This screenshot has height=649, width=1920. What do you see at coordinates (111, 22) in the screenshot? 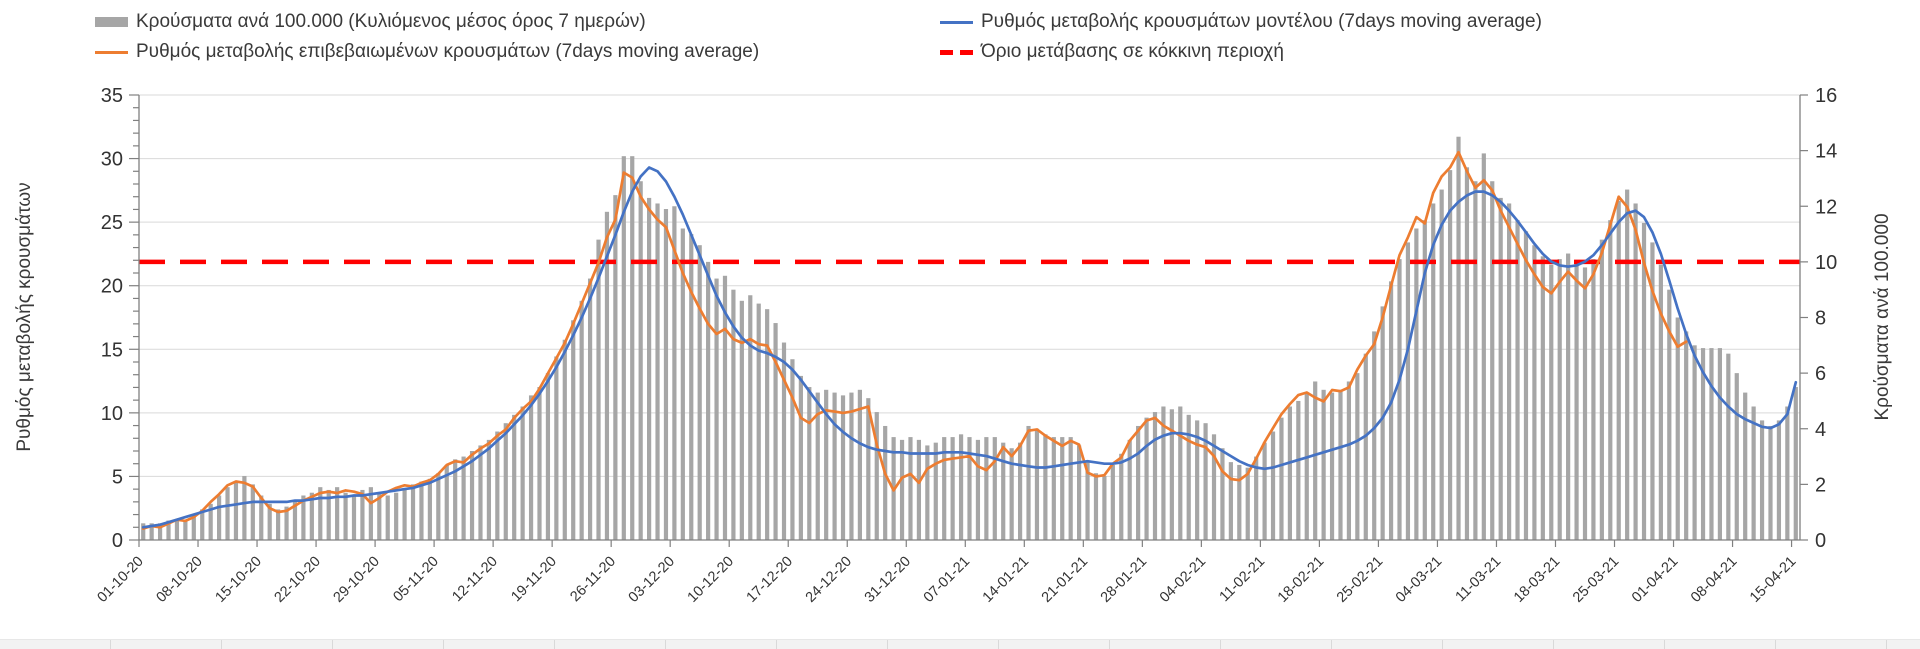
I see `bar-swatch-icon` at bounding box center [111, 22].